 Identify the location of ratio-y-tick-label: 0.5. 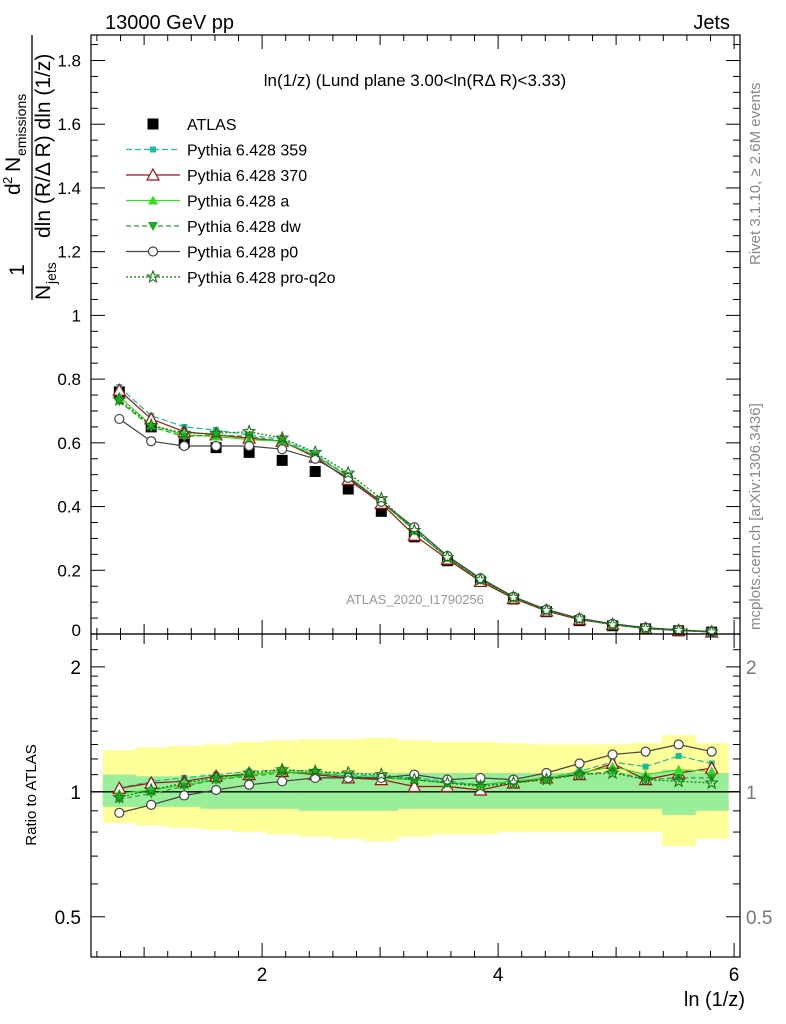
(68, 918).